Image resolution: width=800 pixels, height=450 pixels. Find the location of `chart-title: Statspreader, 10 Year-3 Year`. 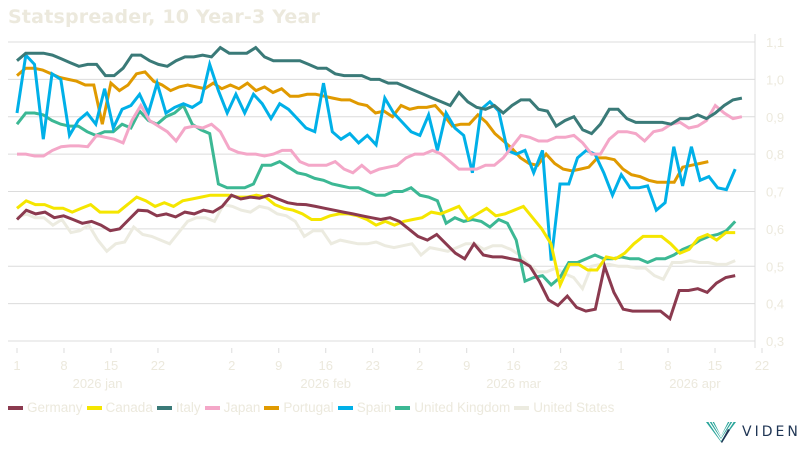

chart-title: Statspreader, 10 Year-3 Year is located at coordinates (164, 17).